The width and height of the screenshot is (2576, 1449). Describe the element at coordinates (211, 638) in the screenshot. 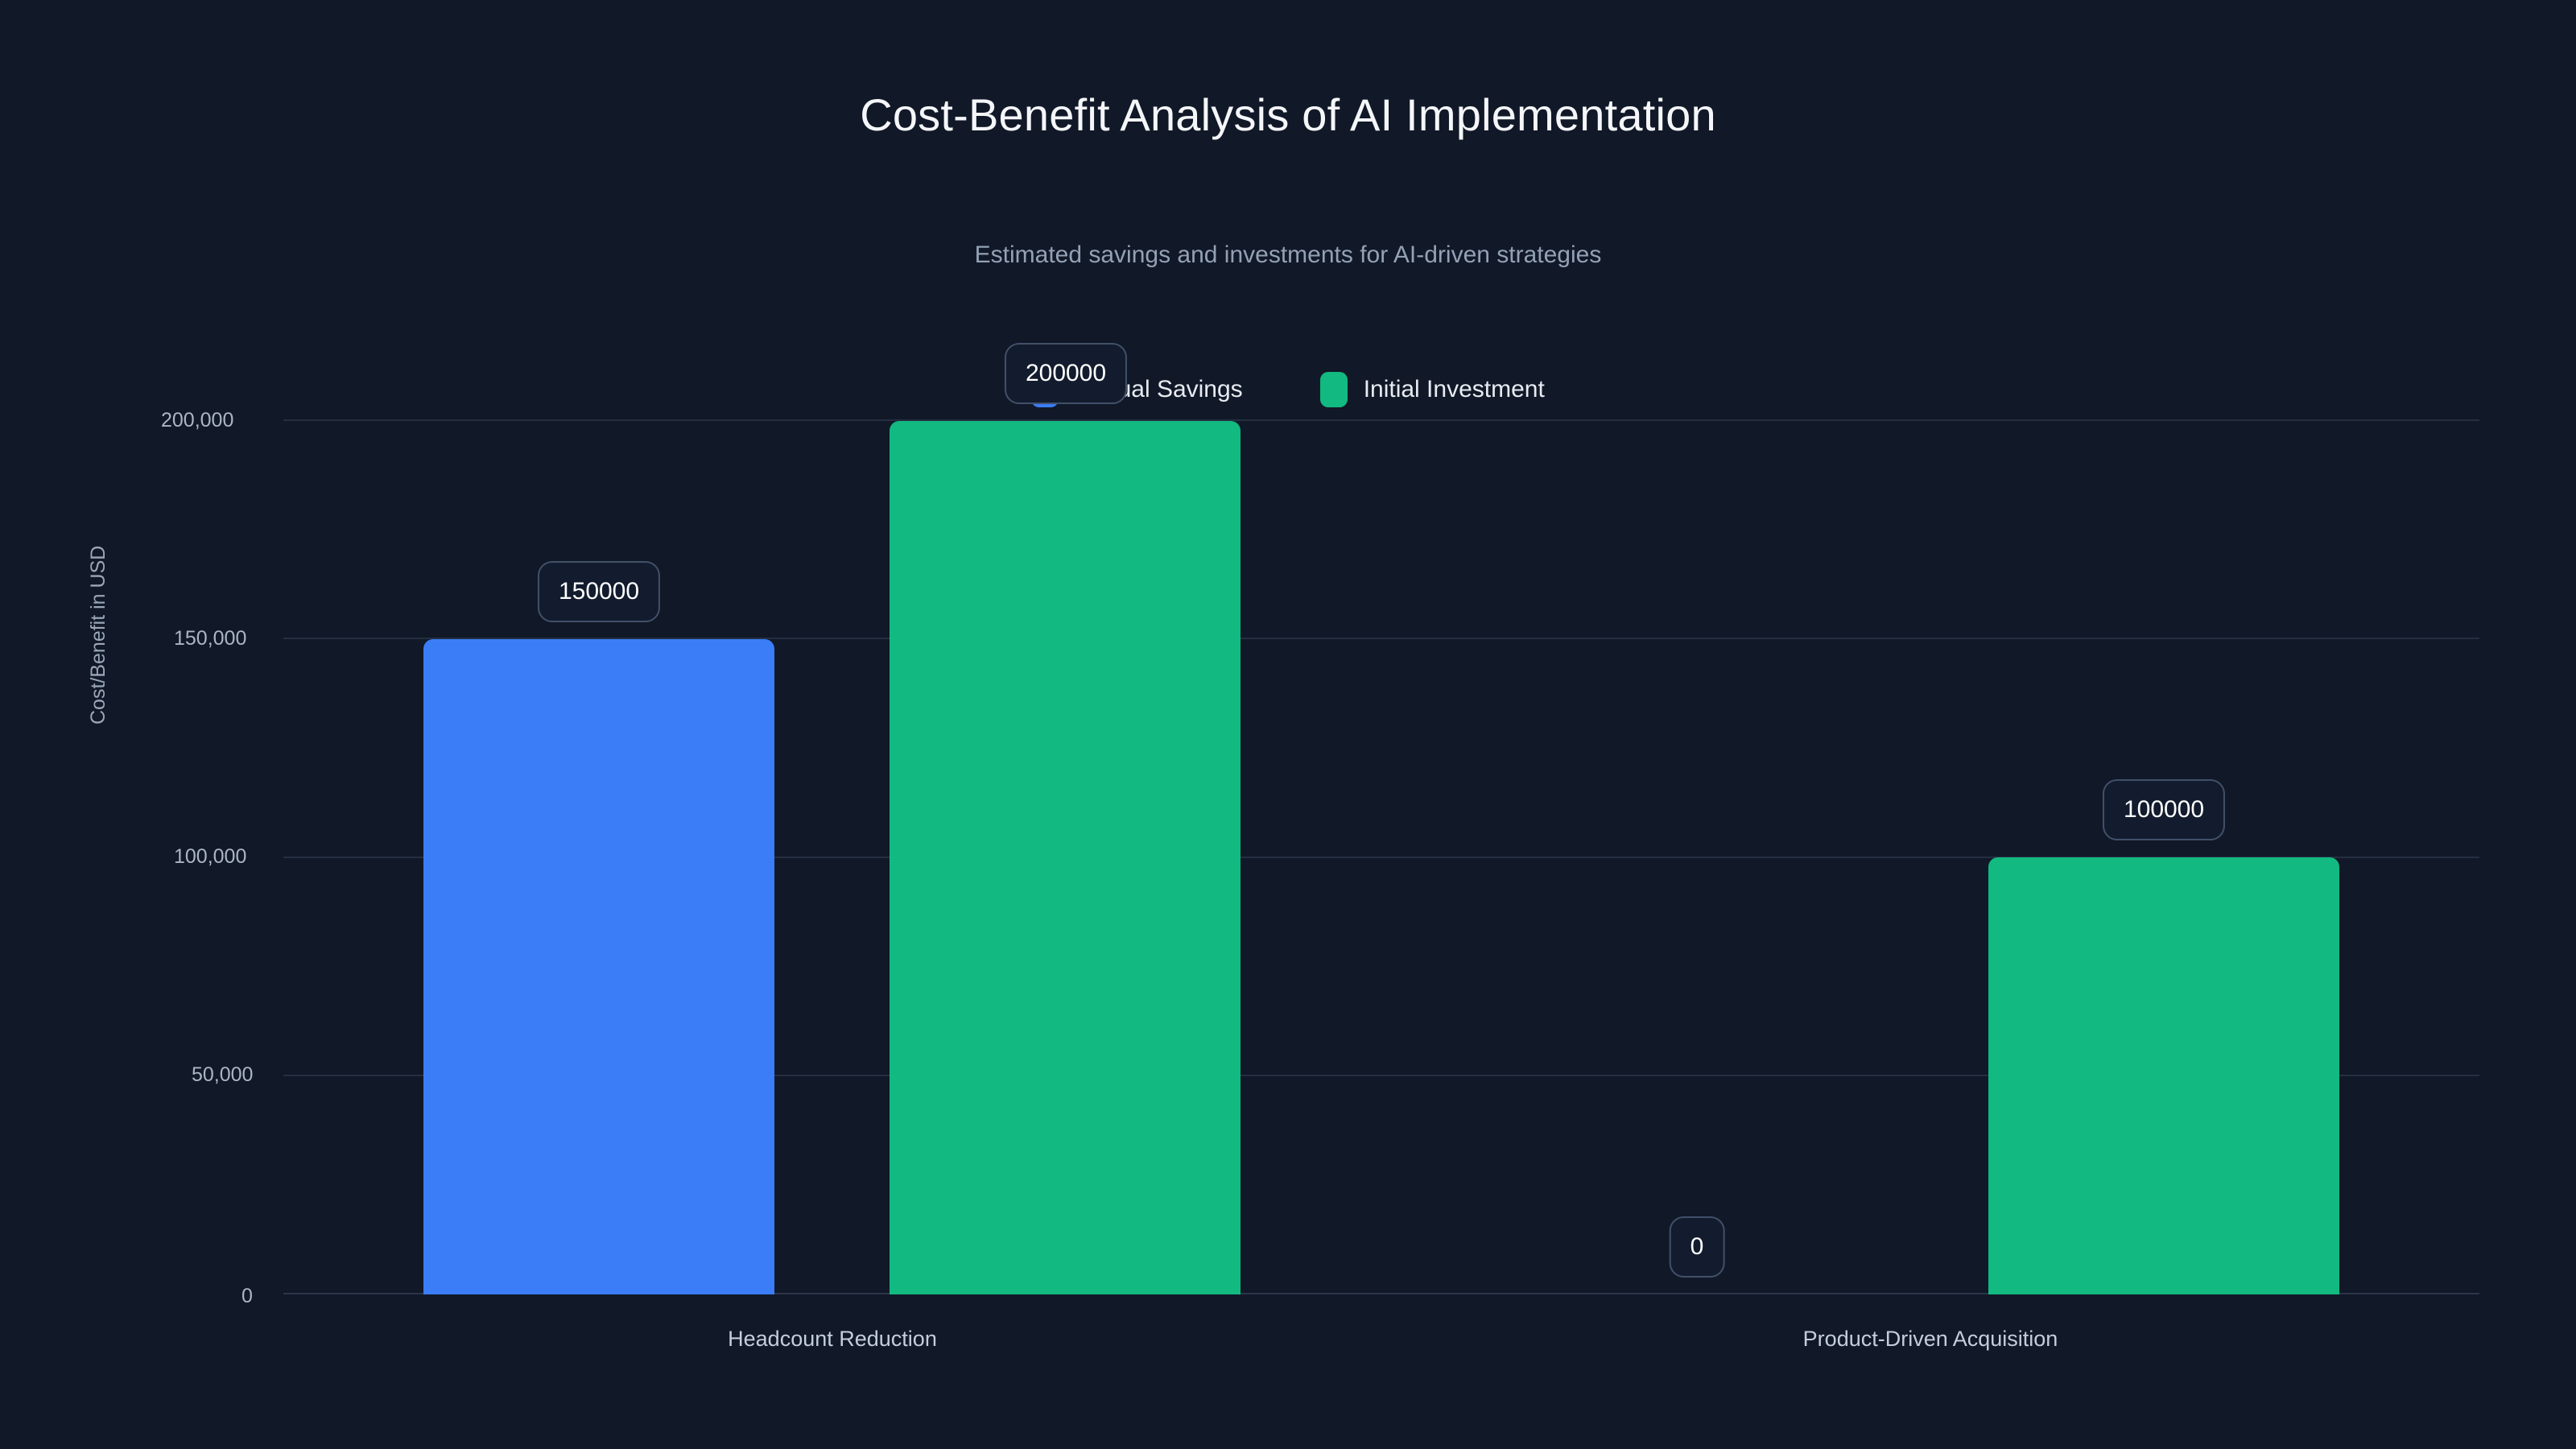

I see `y-tick-label-150000: 150,000` at that location.